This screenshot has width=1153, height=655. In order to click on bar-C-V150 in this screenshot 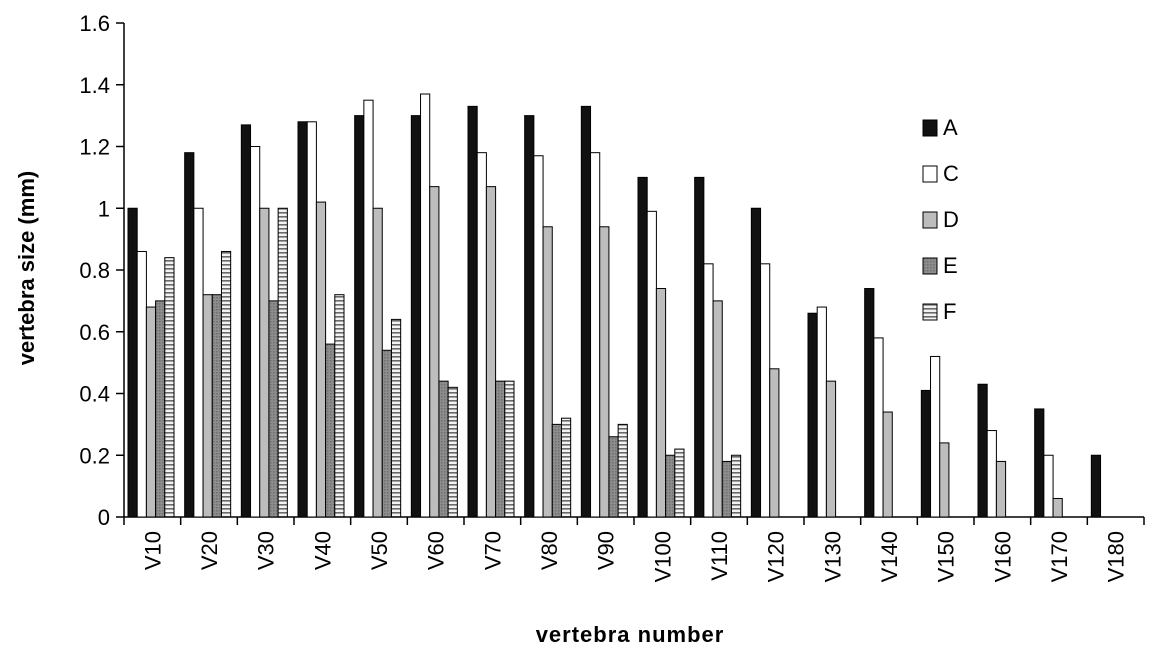, I will do `click(935, 436)`.